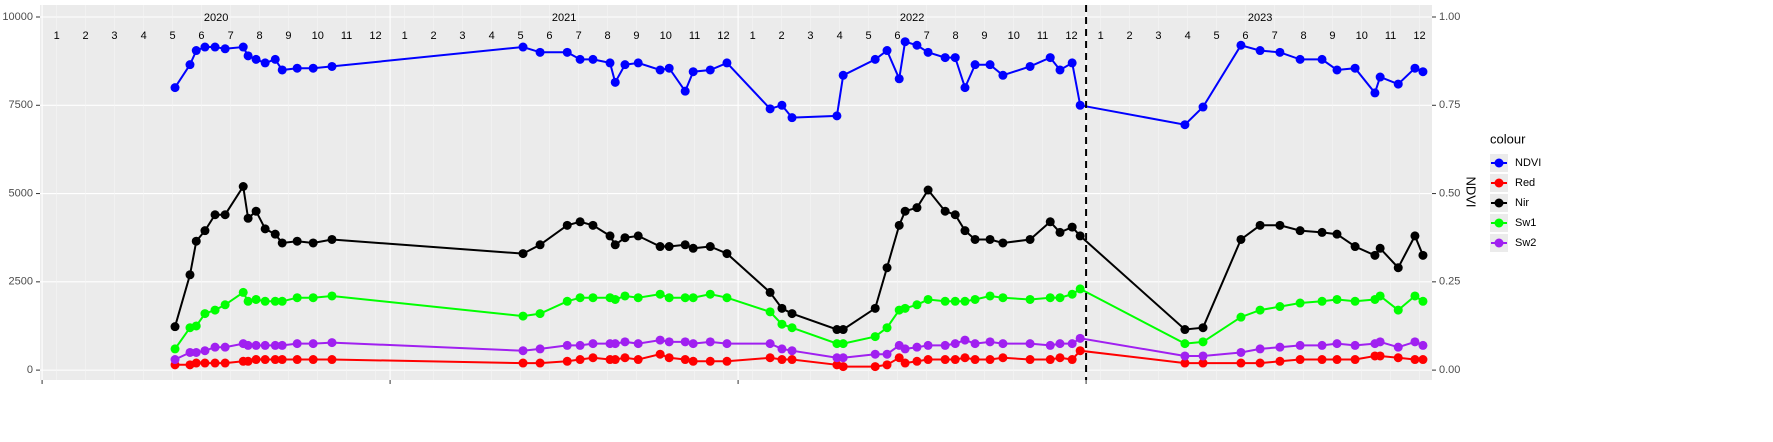 The width and height of the screenshot is (1773, 442). I want to click on y-tick-label: 10000, so click(17, 17).